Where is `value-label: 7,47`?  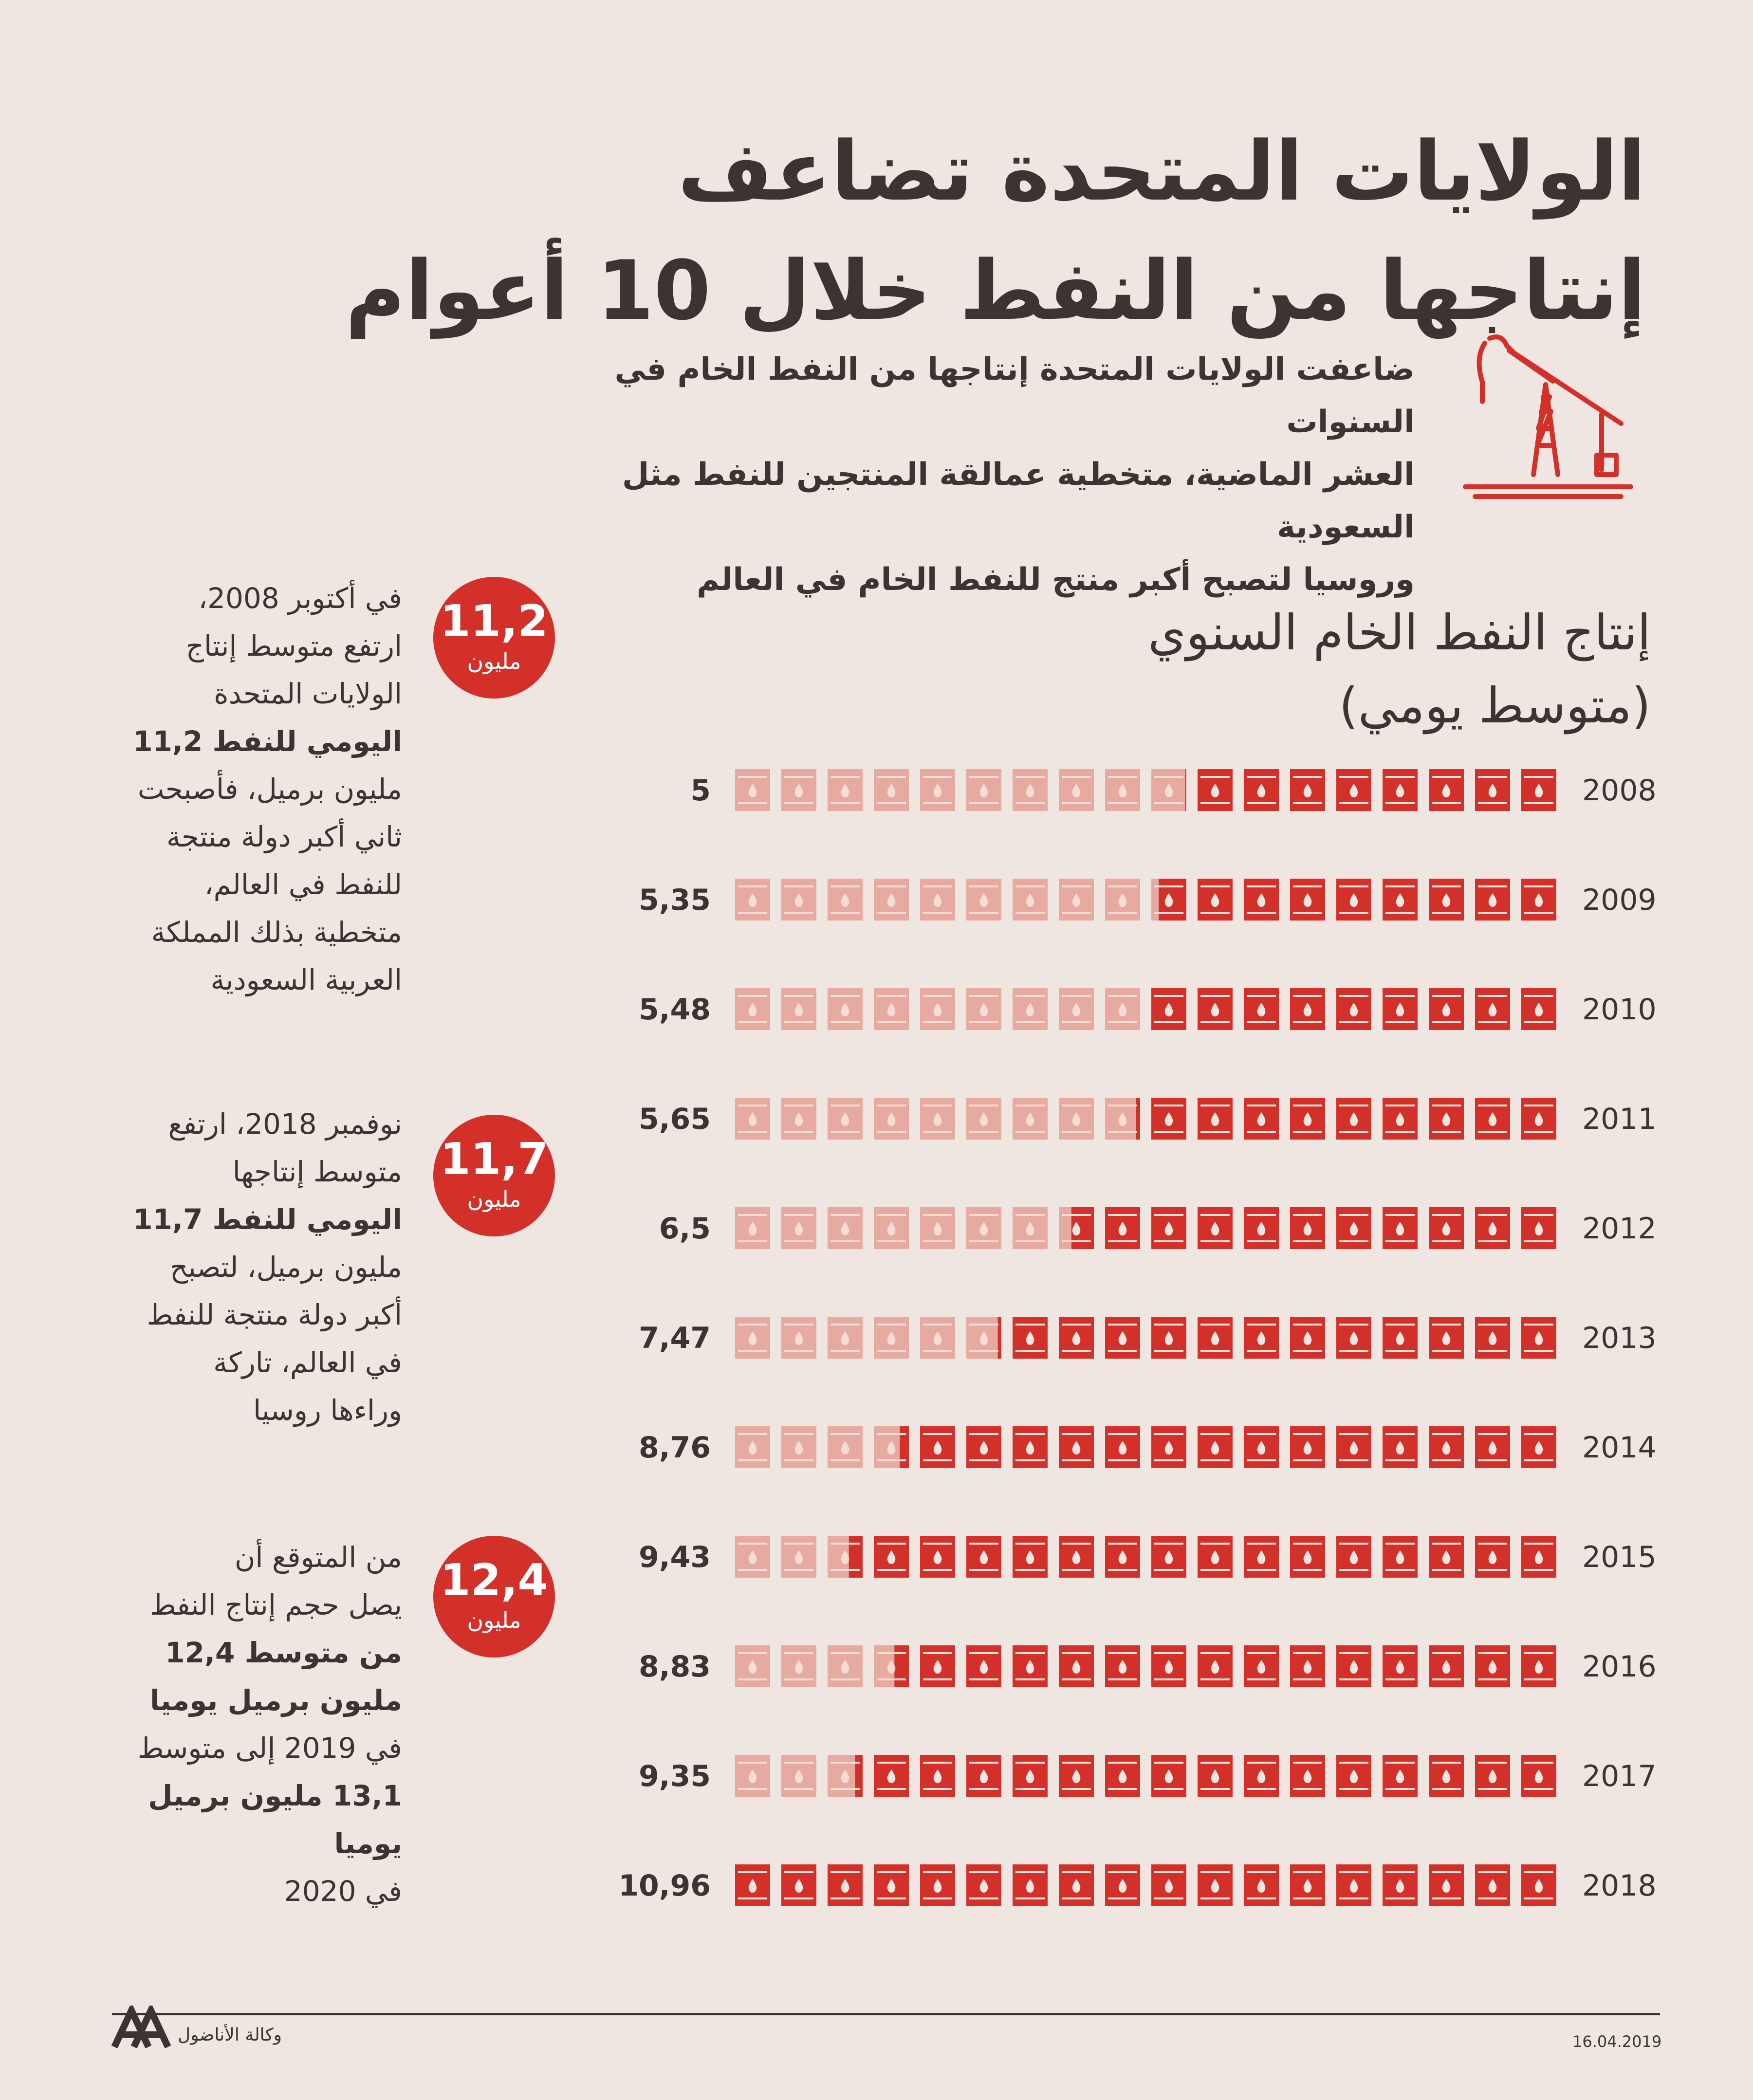 value-label: 7,47 is located at coordinates (675, 1338).